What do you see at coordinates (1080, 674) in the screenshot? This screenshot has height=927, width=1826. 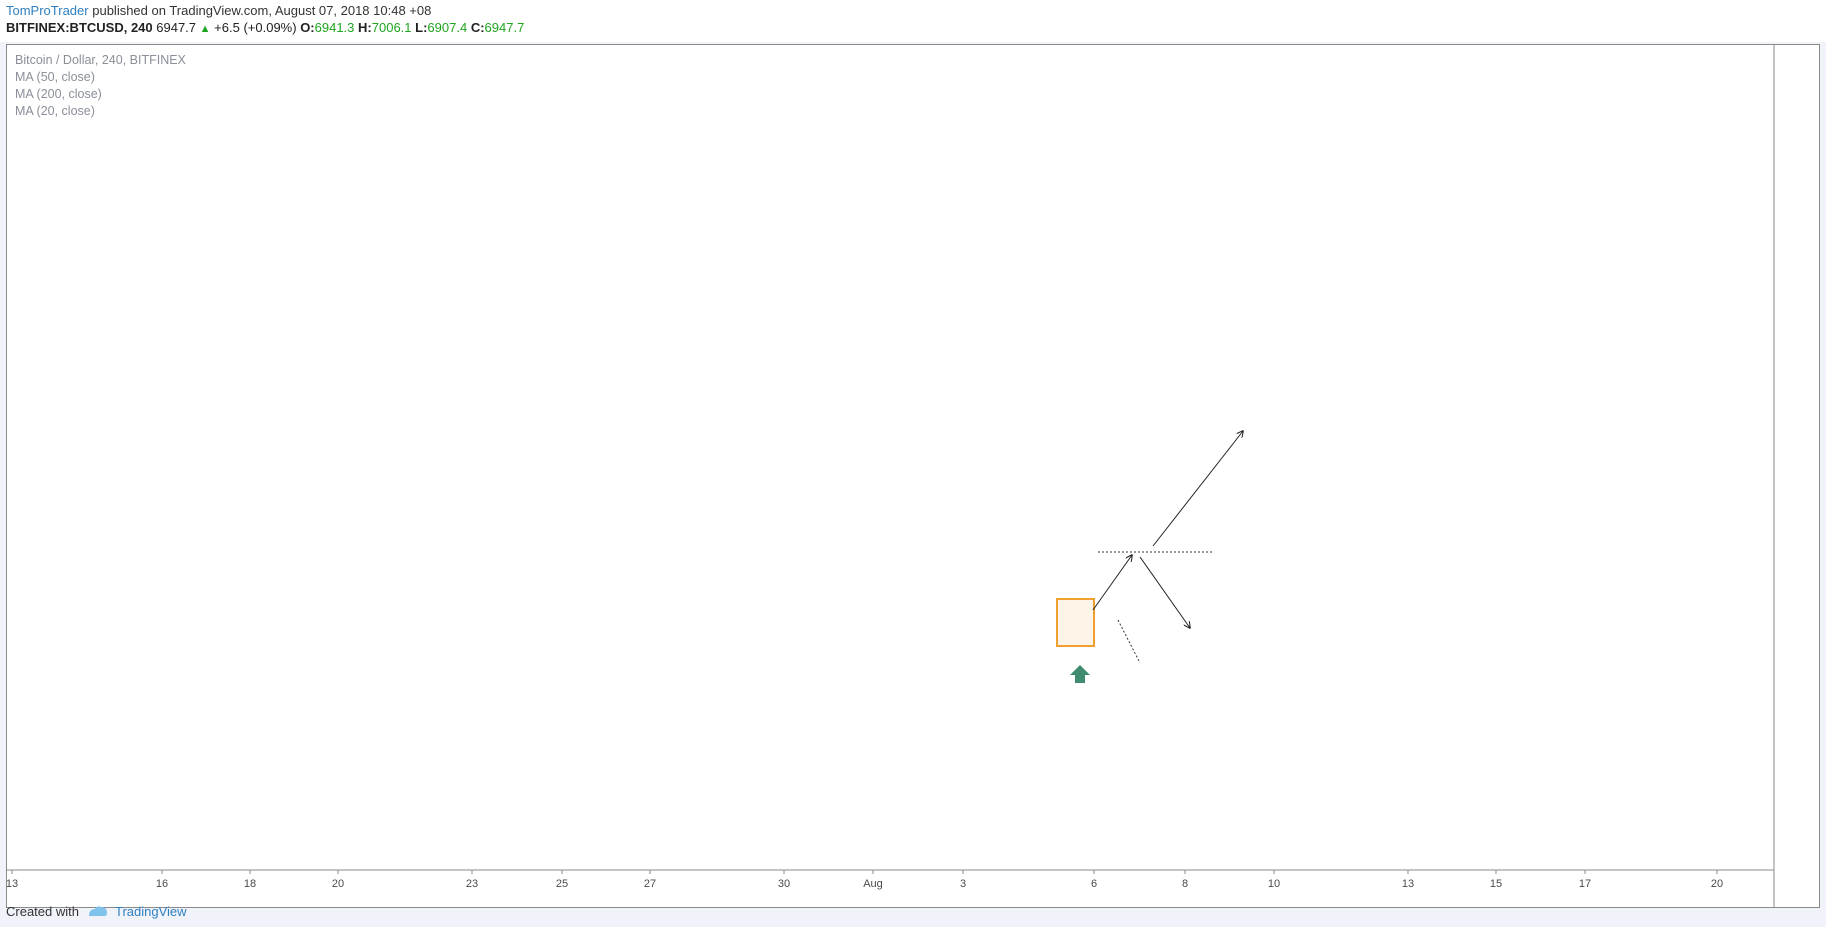 I see `up-arrow-icon` at bounding box center [1080, 674].